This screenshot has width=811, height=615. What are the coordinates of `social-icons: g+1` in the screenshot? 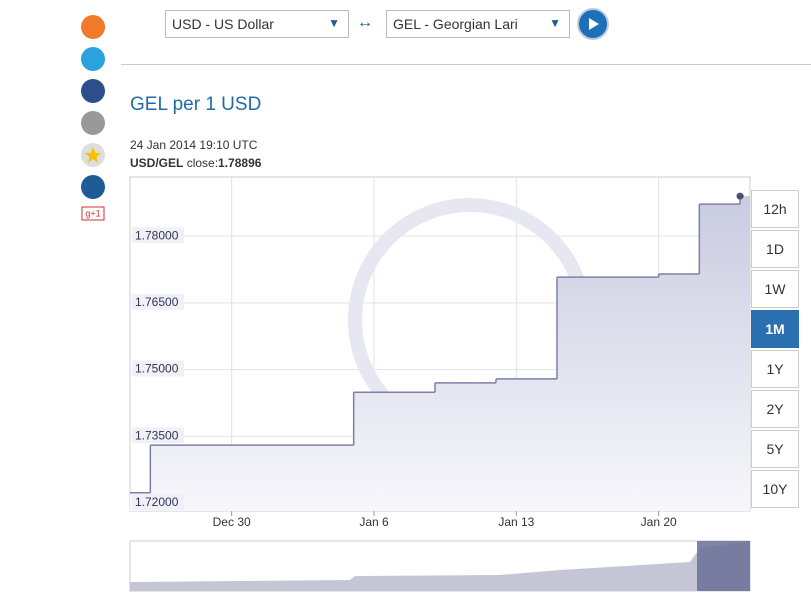 It's located at (93, 118).